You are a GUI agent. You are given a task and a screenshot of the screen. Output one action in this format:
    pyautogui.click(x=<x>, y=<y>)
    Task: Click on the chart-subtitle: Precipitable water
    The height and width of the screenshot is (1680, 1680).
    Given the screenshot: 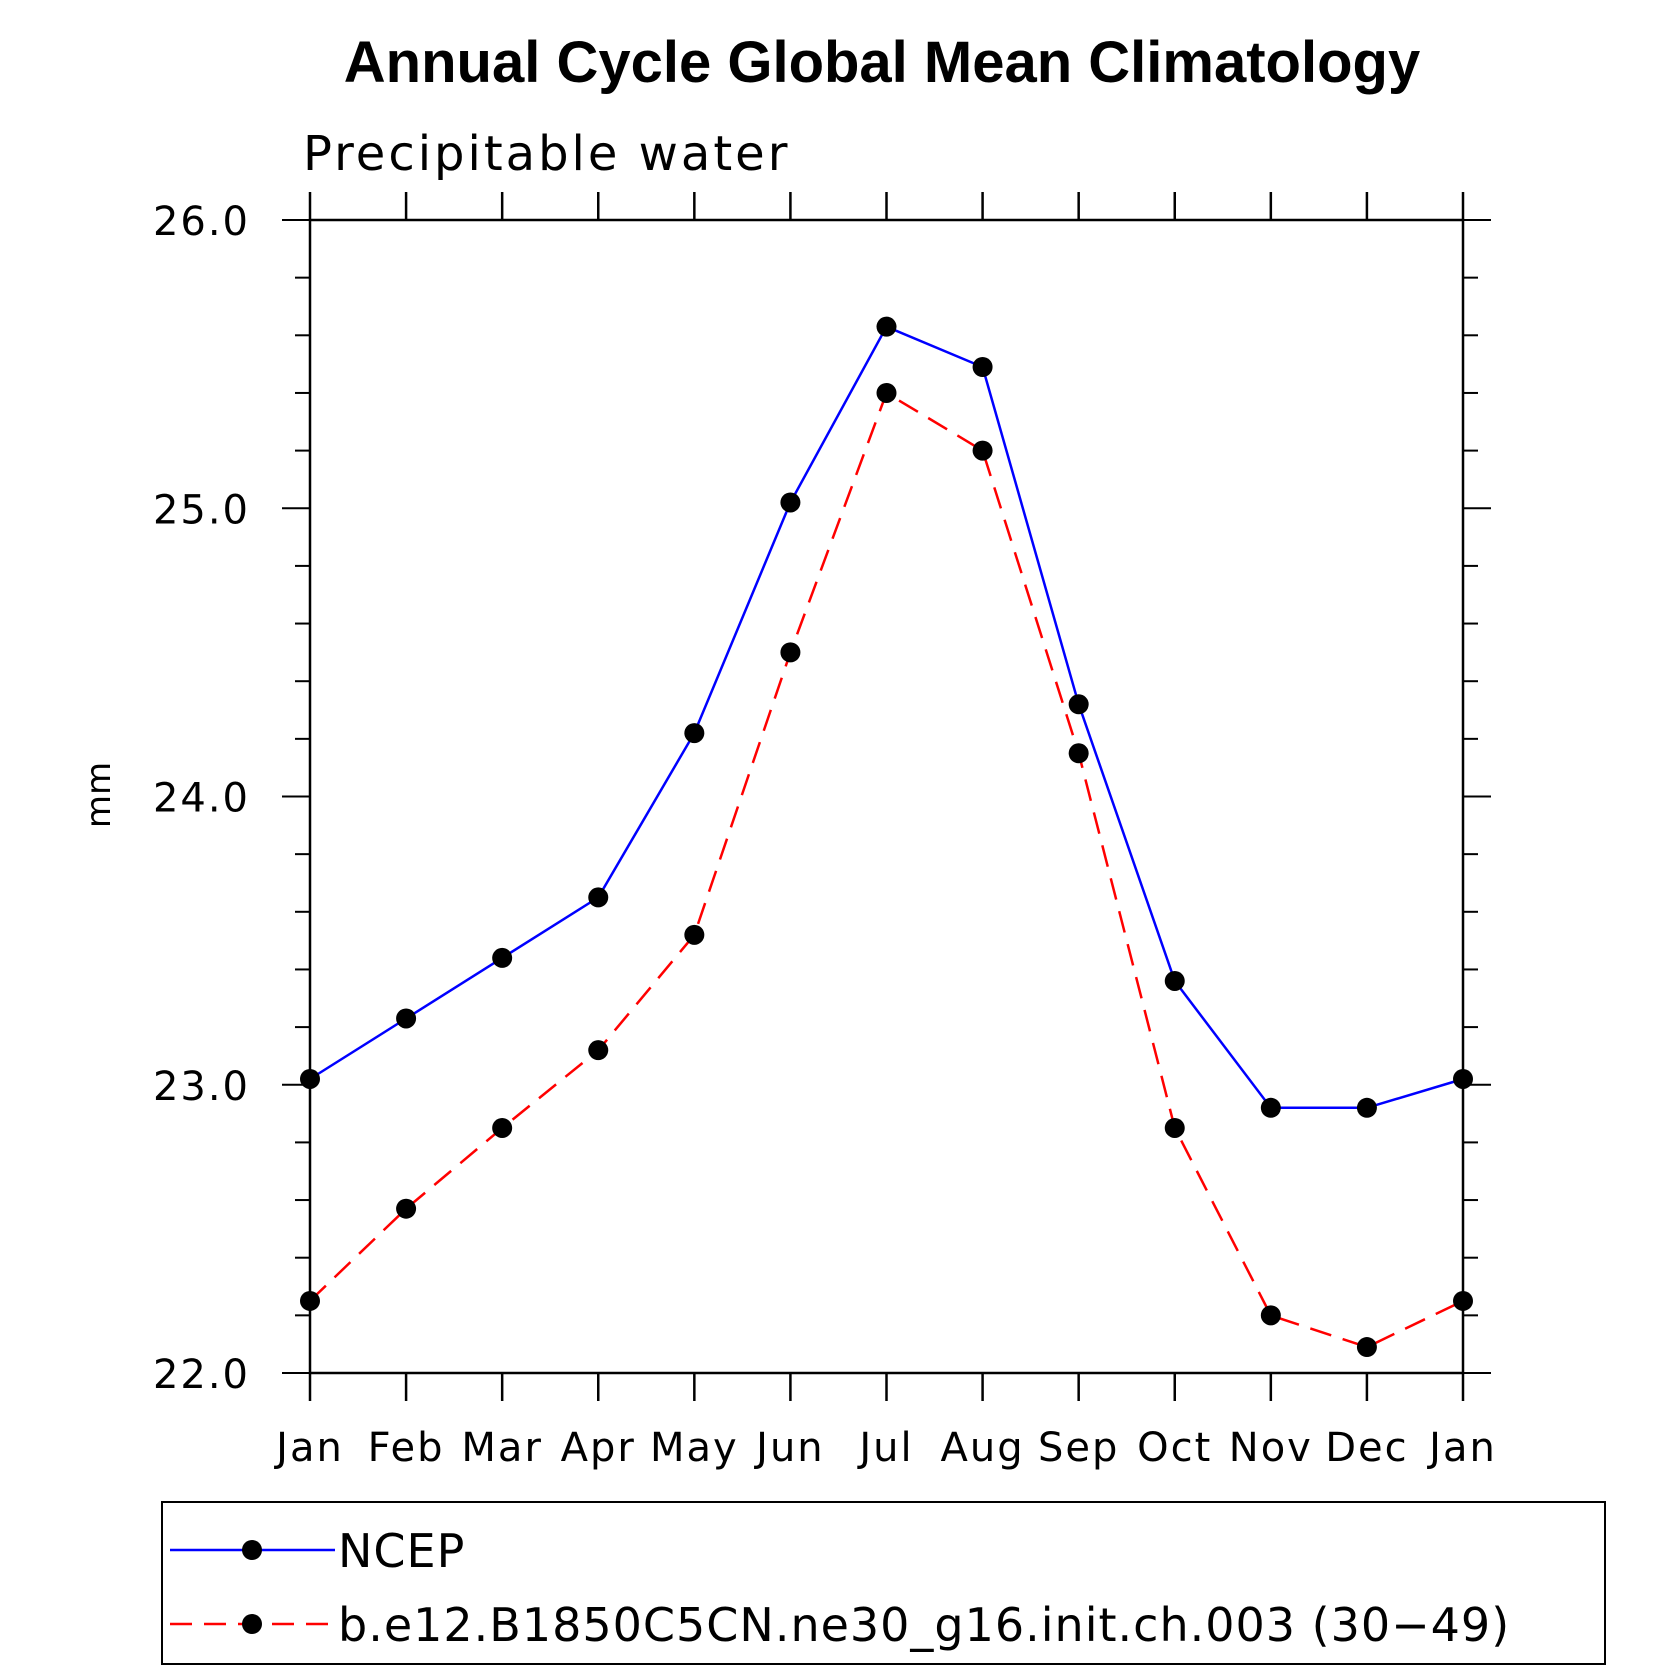 What is the action you would take?
    pyautogui.click(x=546, y=154)
    